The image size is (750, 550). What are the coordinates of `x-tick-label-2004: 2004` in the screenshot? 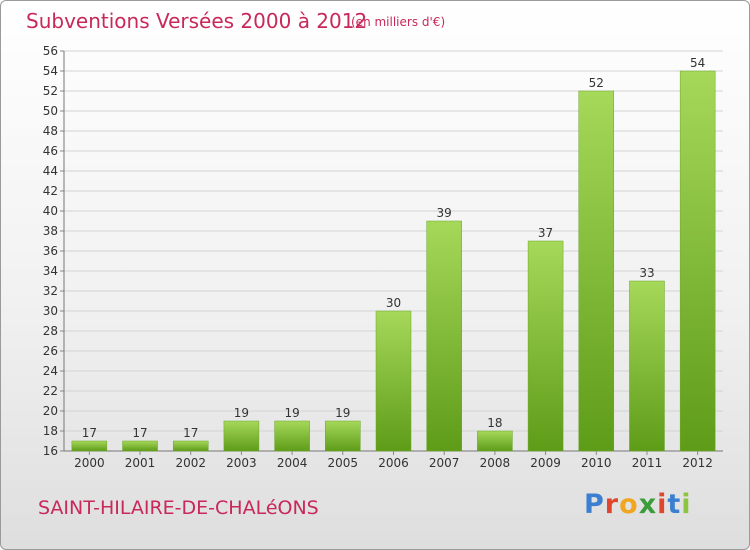 It's located at (292, 463).